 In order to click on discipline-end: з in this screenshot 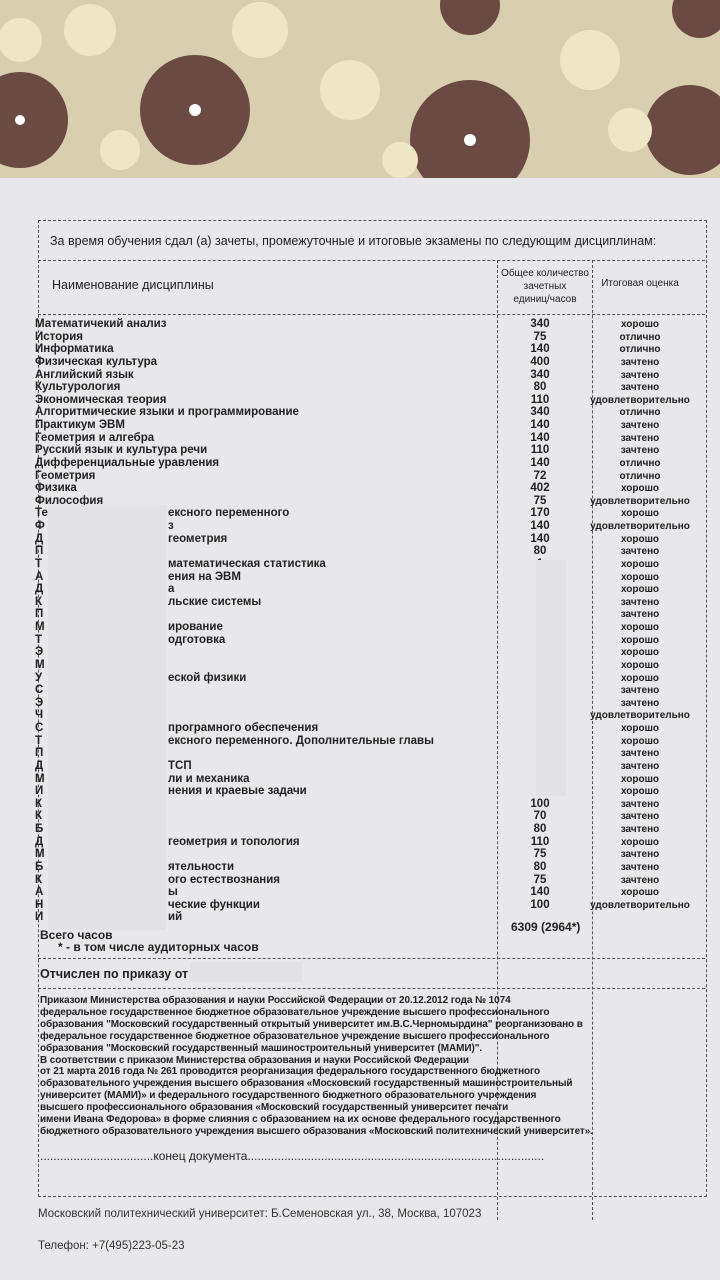, I will do `click(171, 526)`.